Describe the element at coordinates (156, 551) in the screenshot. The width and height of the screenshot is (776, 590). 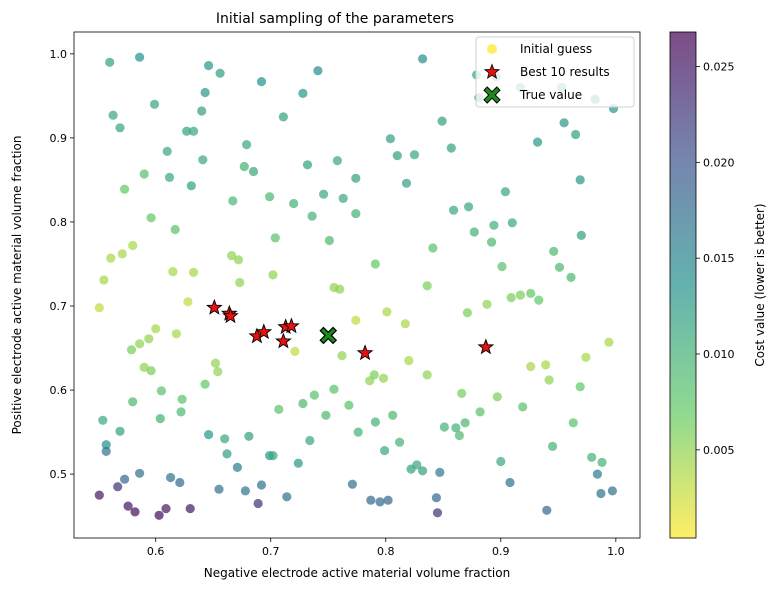
I see `x-tick-label: 0.6` at that location.